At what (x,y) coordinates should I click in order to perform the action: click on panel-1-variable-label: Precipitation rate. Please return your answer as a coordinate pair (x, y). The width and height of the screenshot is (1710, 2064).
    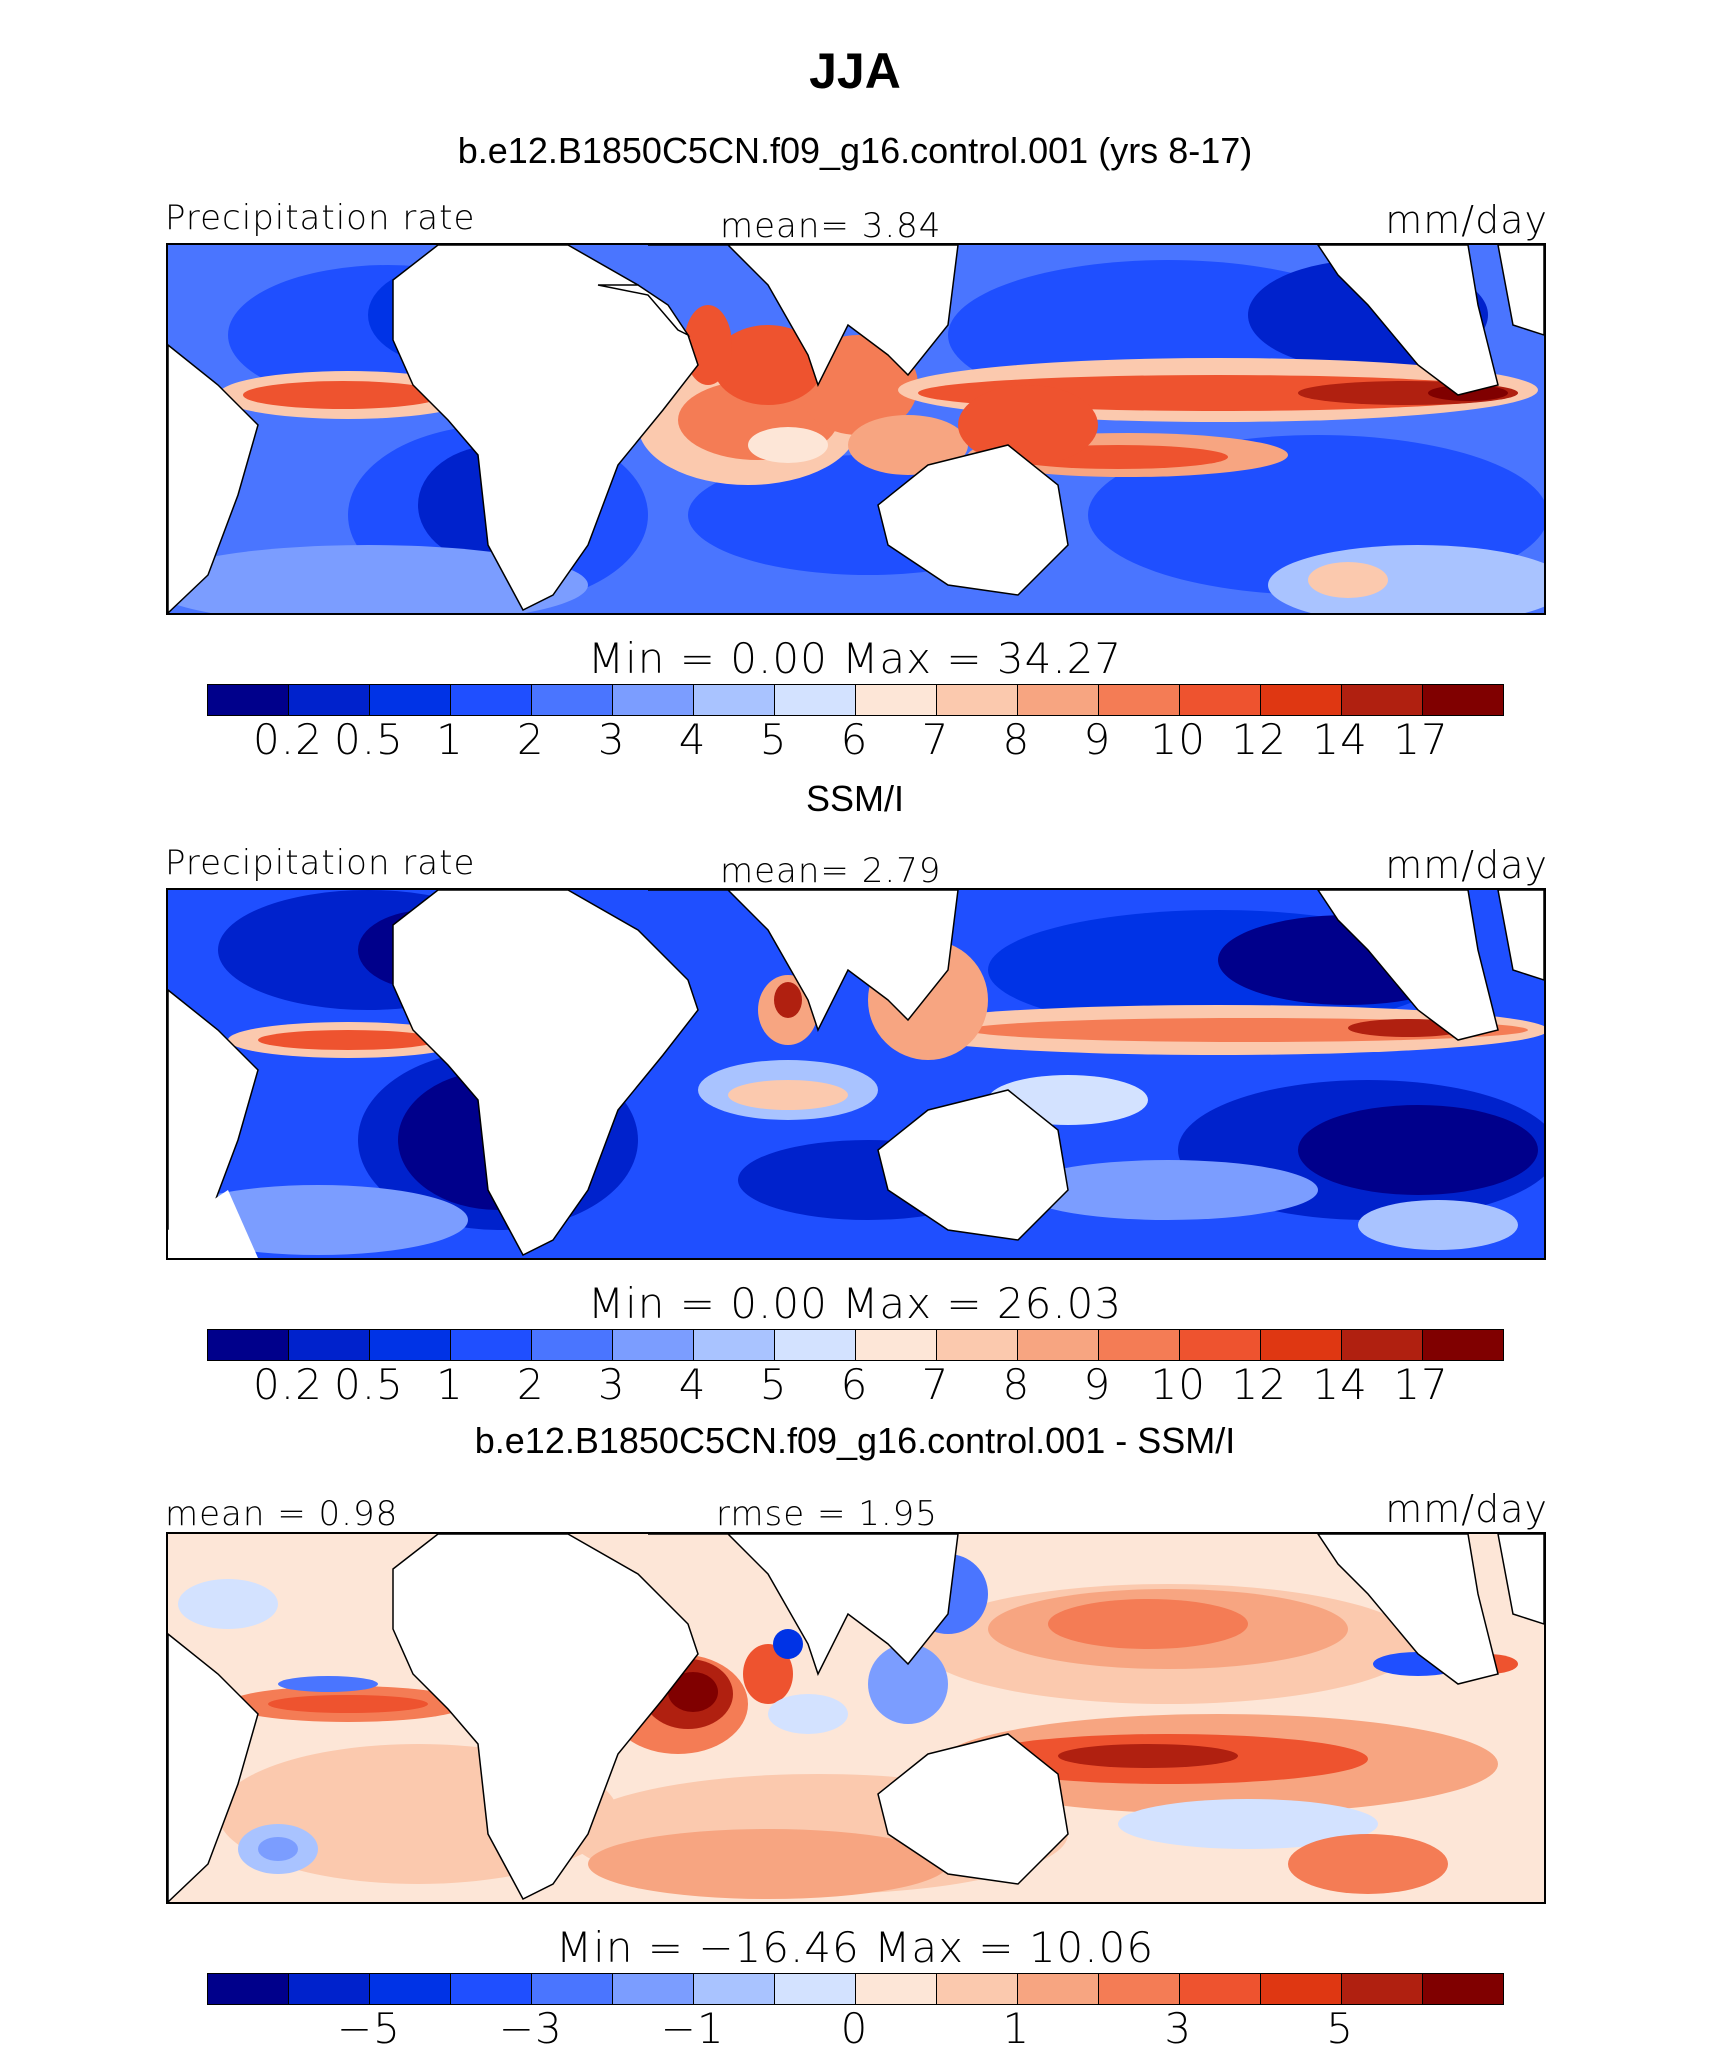
    Looking at the image, I should click on (320, 218).